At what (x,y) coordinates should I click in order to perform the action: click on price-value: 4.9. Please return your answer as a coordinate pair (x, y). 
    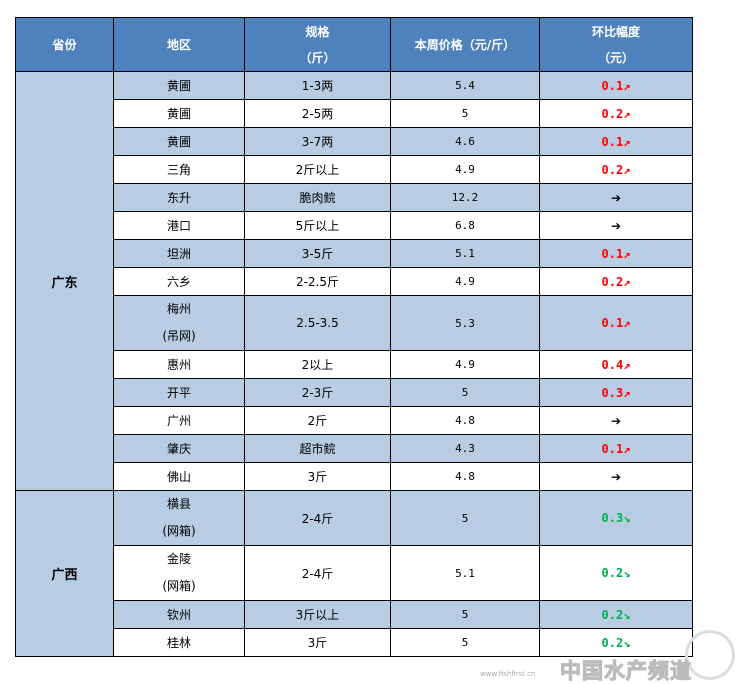
    Looking at the image, I should click on (465, 281).